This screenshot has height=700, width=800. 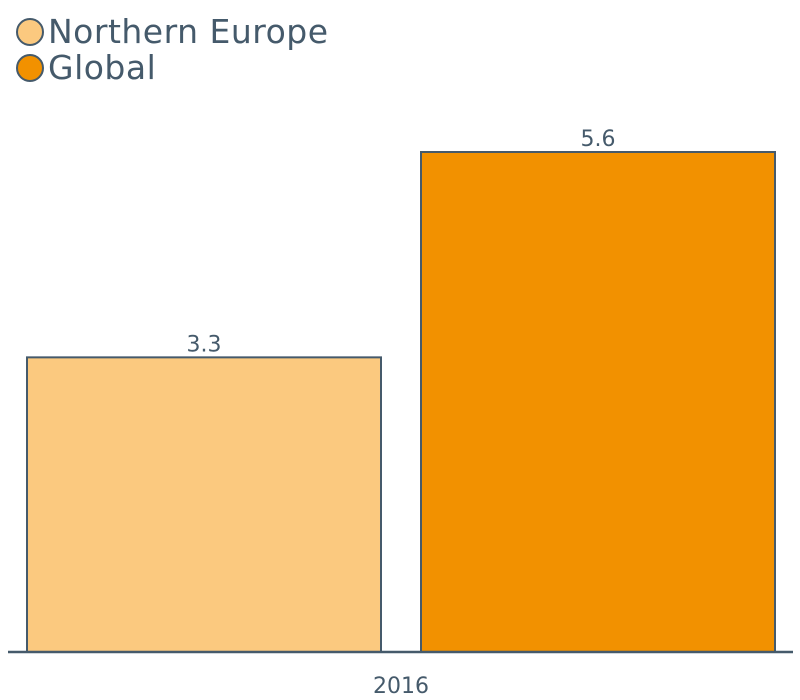 I want to click on legend-item-northern-europe: Northern Europe, so click(x=172, y=32).